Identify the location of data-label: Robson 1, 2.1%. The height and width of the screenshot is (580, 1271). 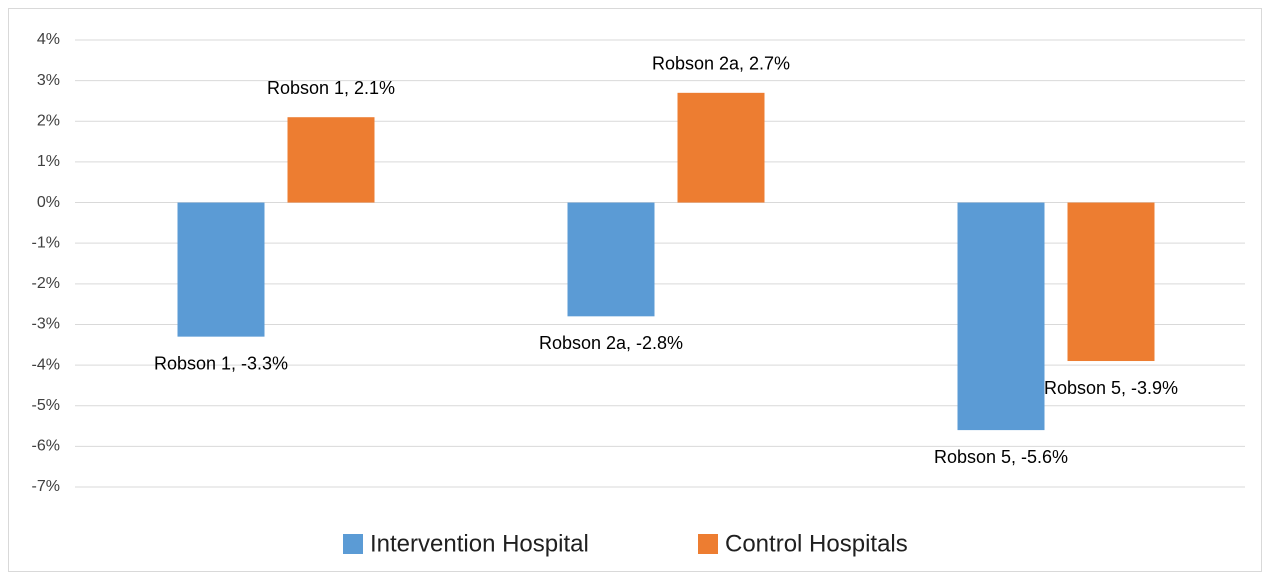
(331, 88).